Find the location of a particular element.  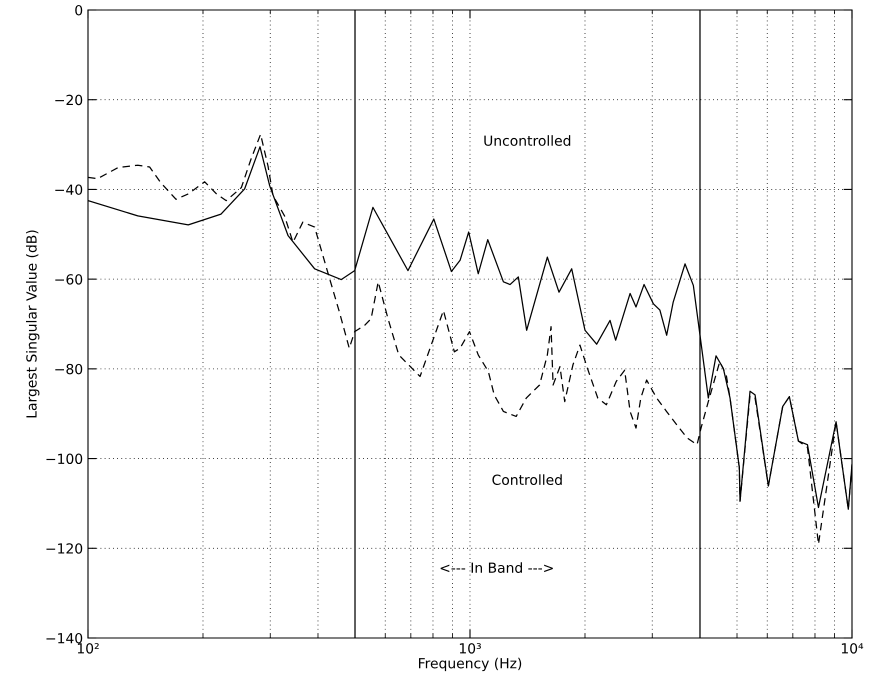

y-tick-label: −100 is located at coordinates (64, 459).